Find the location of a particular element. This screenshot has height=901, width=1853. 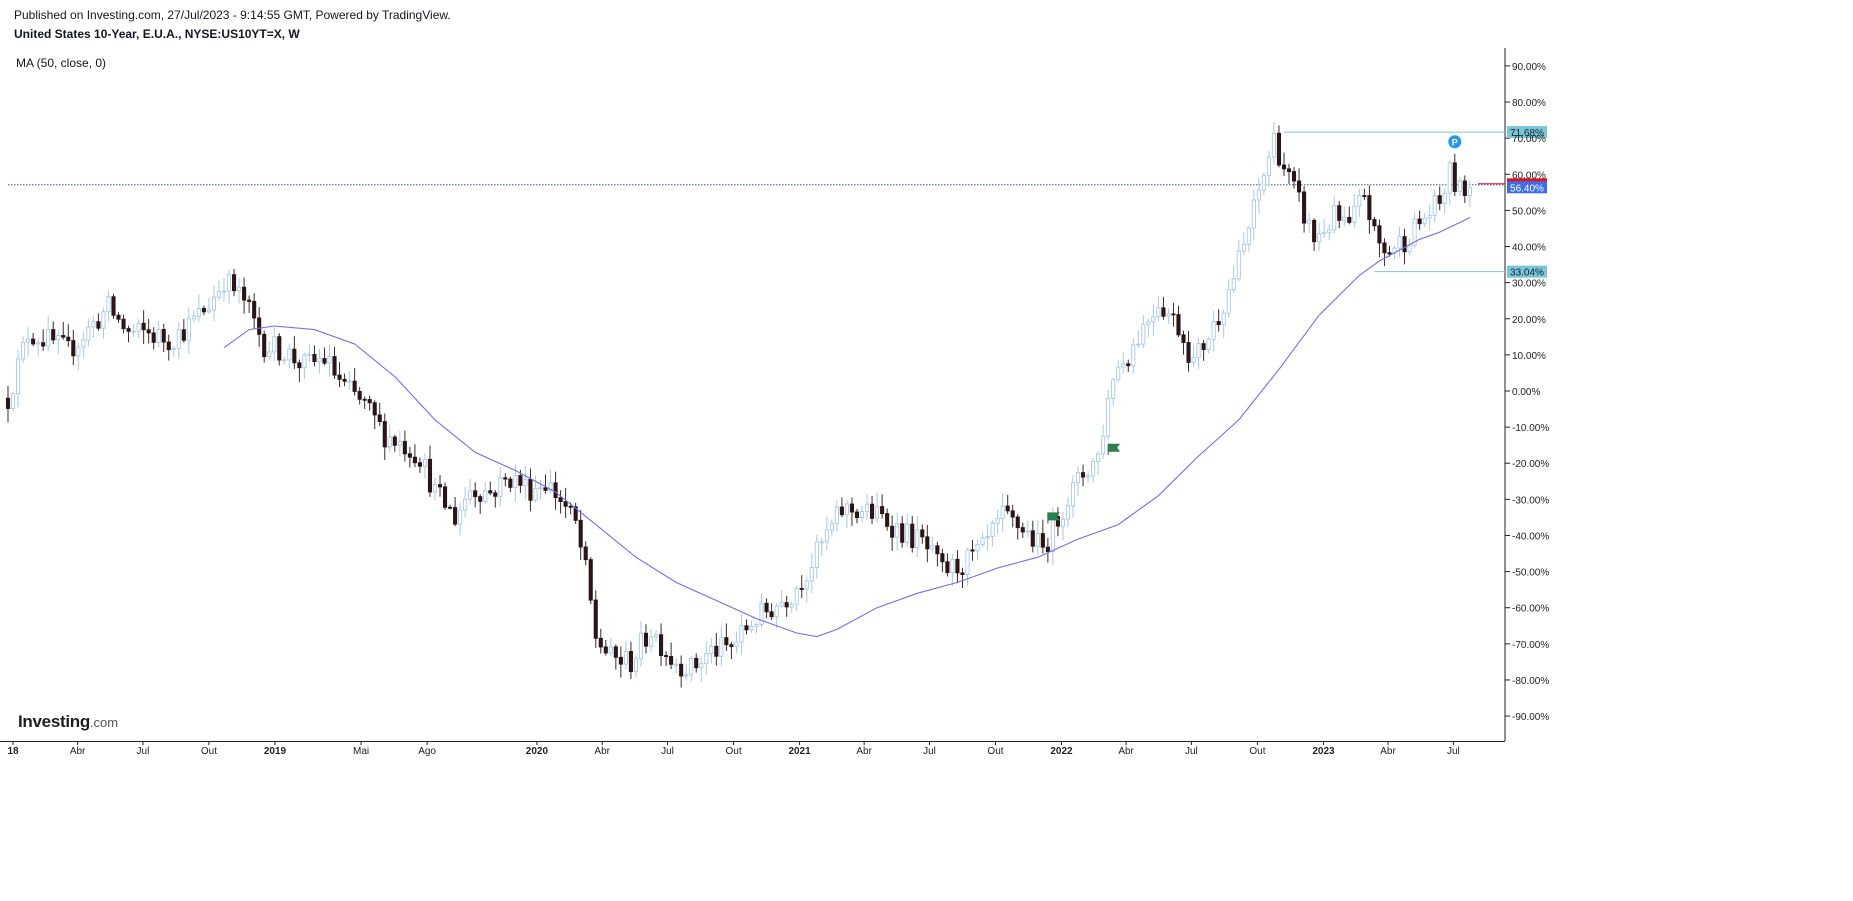

y-tick-label: -30.00% is located at coordinates (1530, 500).